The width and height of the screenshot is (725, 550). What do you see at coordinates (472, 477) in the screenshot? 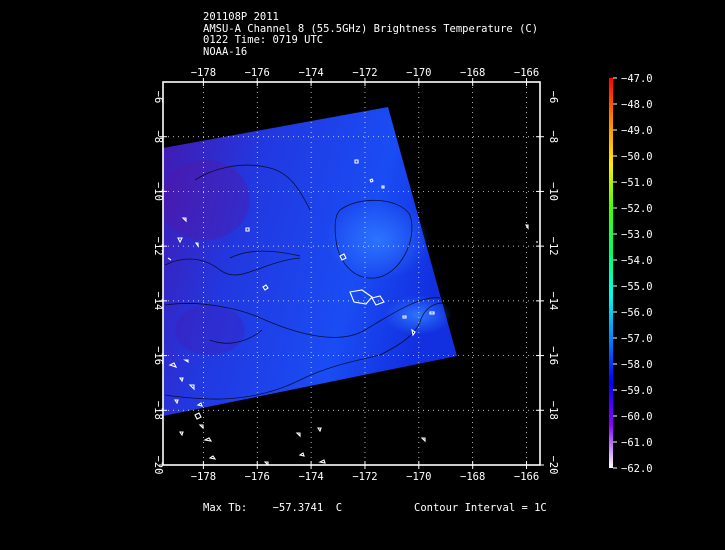
I see `lon-label-bottom: −168` at bounding box center [472, 477].